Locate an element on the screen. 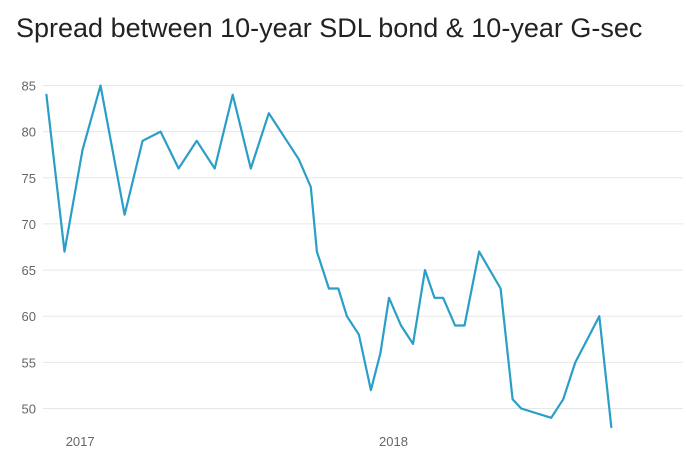  y-tick-label: 70 is located at coordinates (29, 224).